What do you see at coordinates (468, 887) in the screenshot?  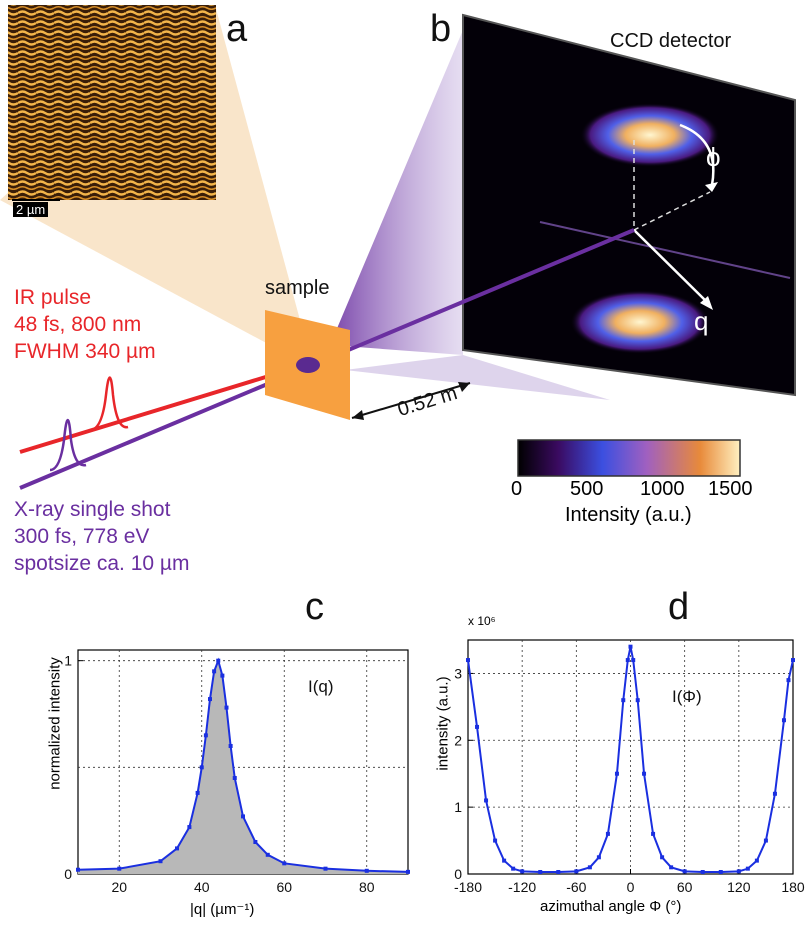 I see `x-tick-label: -180` at bounding box center [468, 887].